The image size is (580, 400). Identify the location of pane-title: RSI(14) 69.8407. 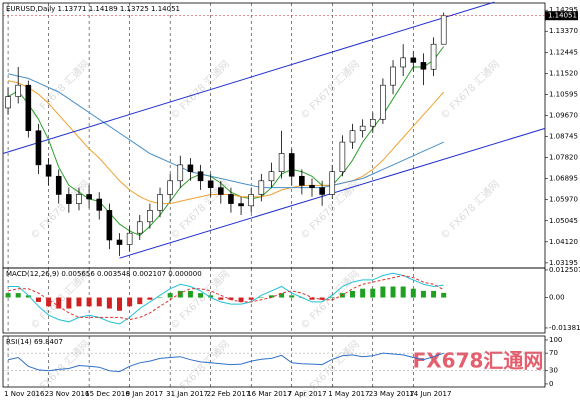
(34, 342).